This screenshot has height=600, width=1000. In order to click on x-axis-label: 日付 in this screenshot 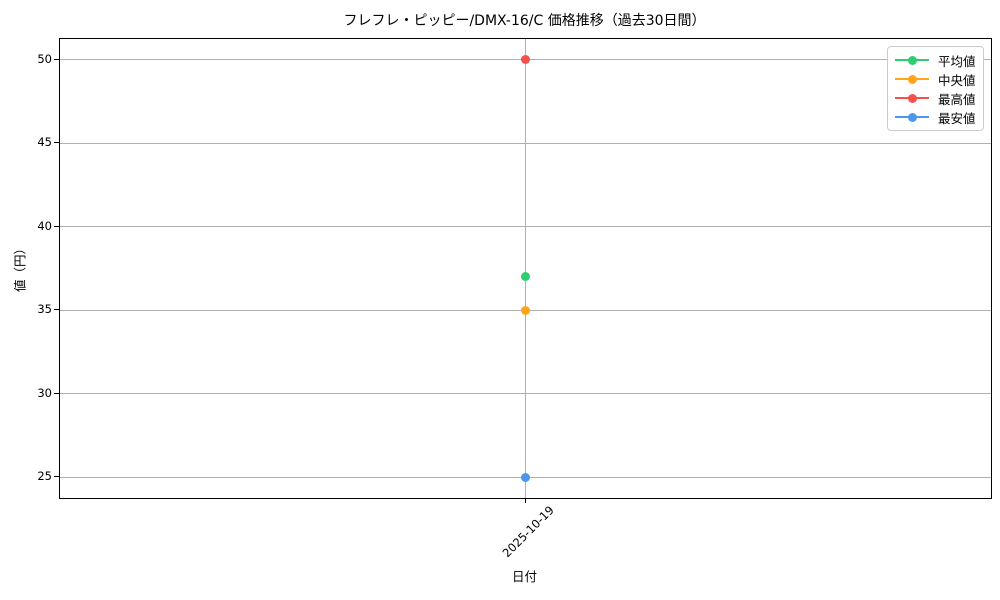, I will do `click(524, 576)`.